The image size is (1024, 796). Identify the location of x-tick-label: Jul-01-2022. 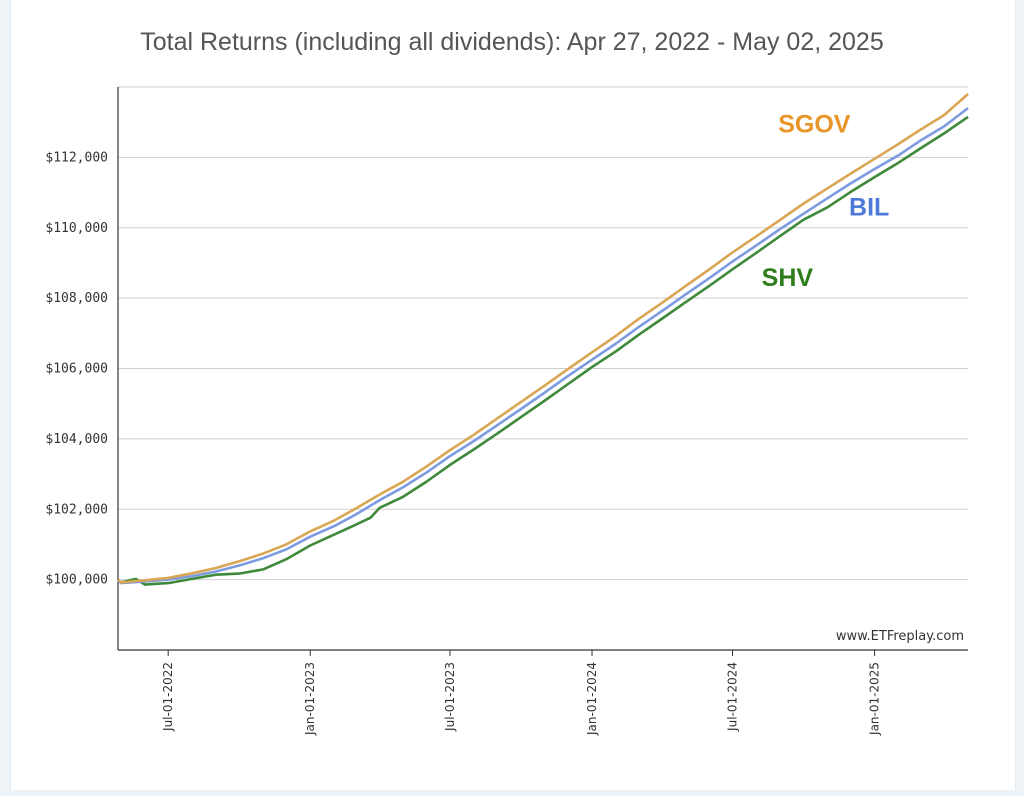
(168, 697).